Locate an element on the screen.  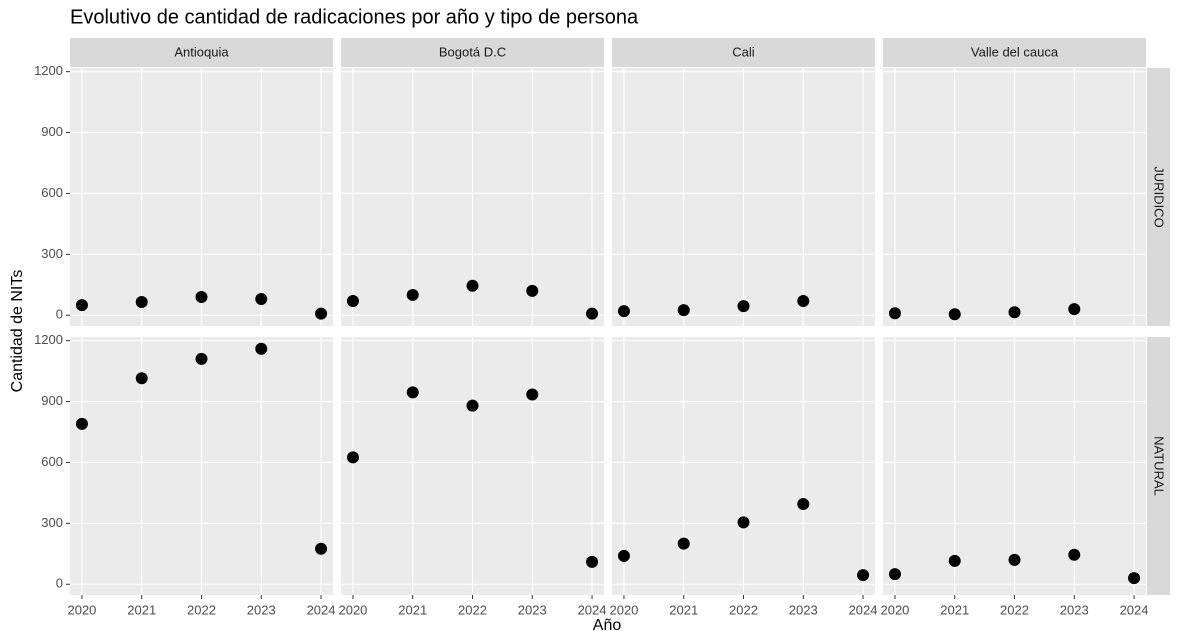
facet-row-label: NATURAL is located at coordinates (1159, 466).